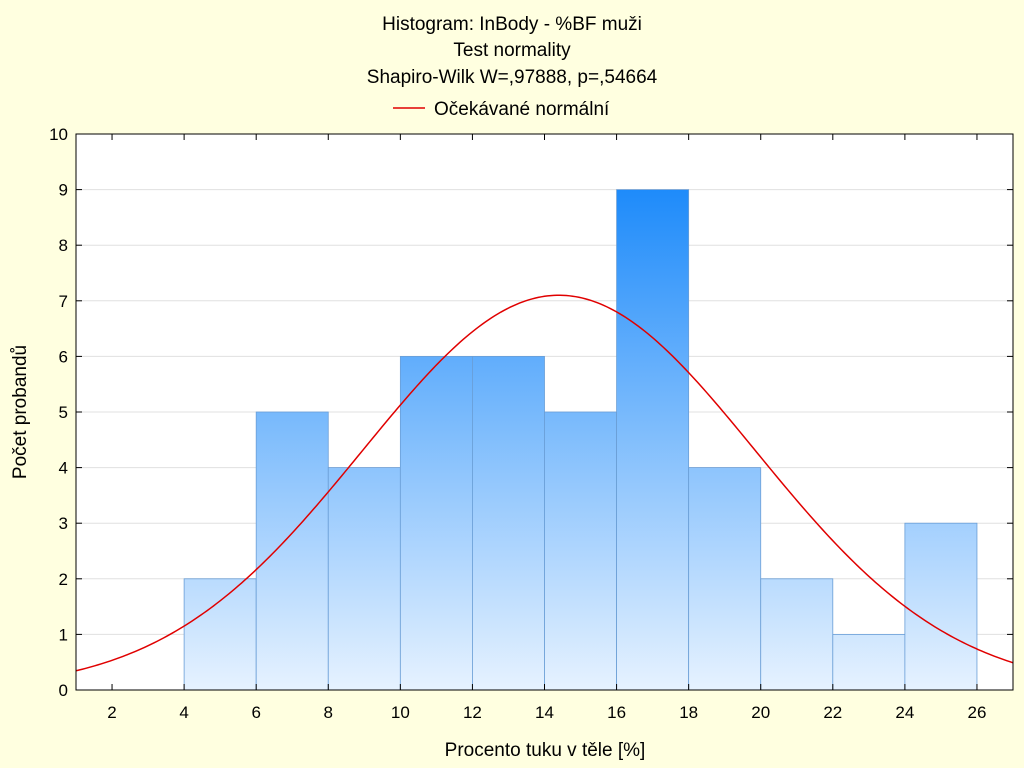 The height and width of the screenshot is (768, 1024). Describe the element at coordinates (20, 412) in the screenshot. I see `y-axis-label: Počet probandů` at that location.